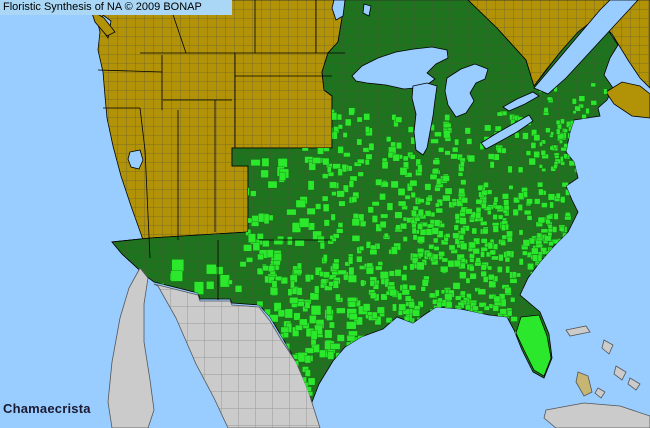 The width and height of the screenshot is (650, 428). What do you see at coordinates (47, 408) in the screenshot?
I see `taxon-label: Chamaecrista` at bounding box center [47, 408].